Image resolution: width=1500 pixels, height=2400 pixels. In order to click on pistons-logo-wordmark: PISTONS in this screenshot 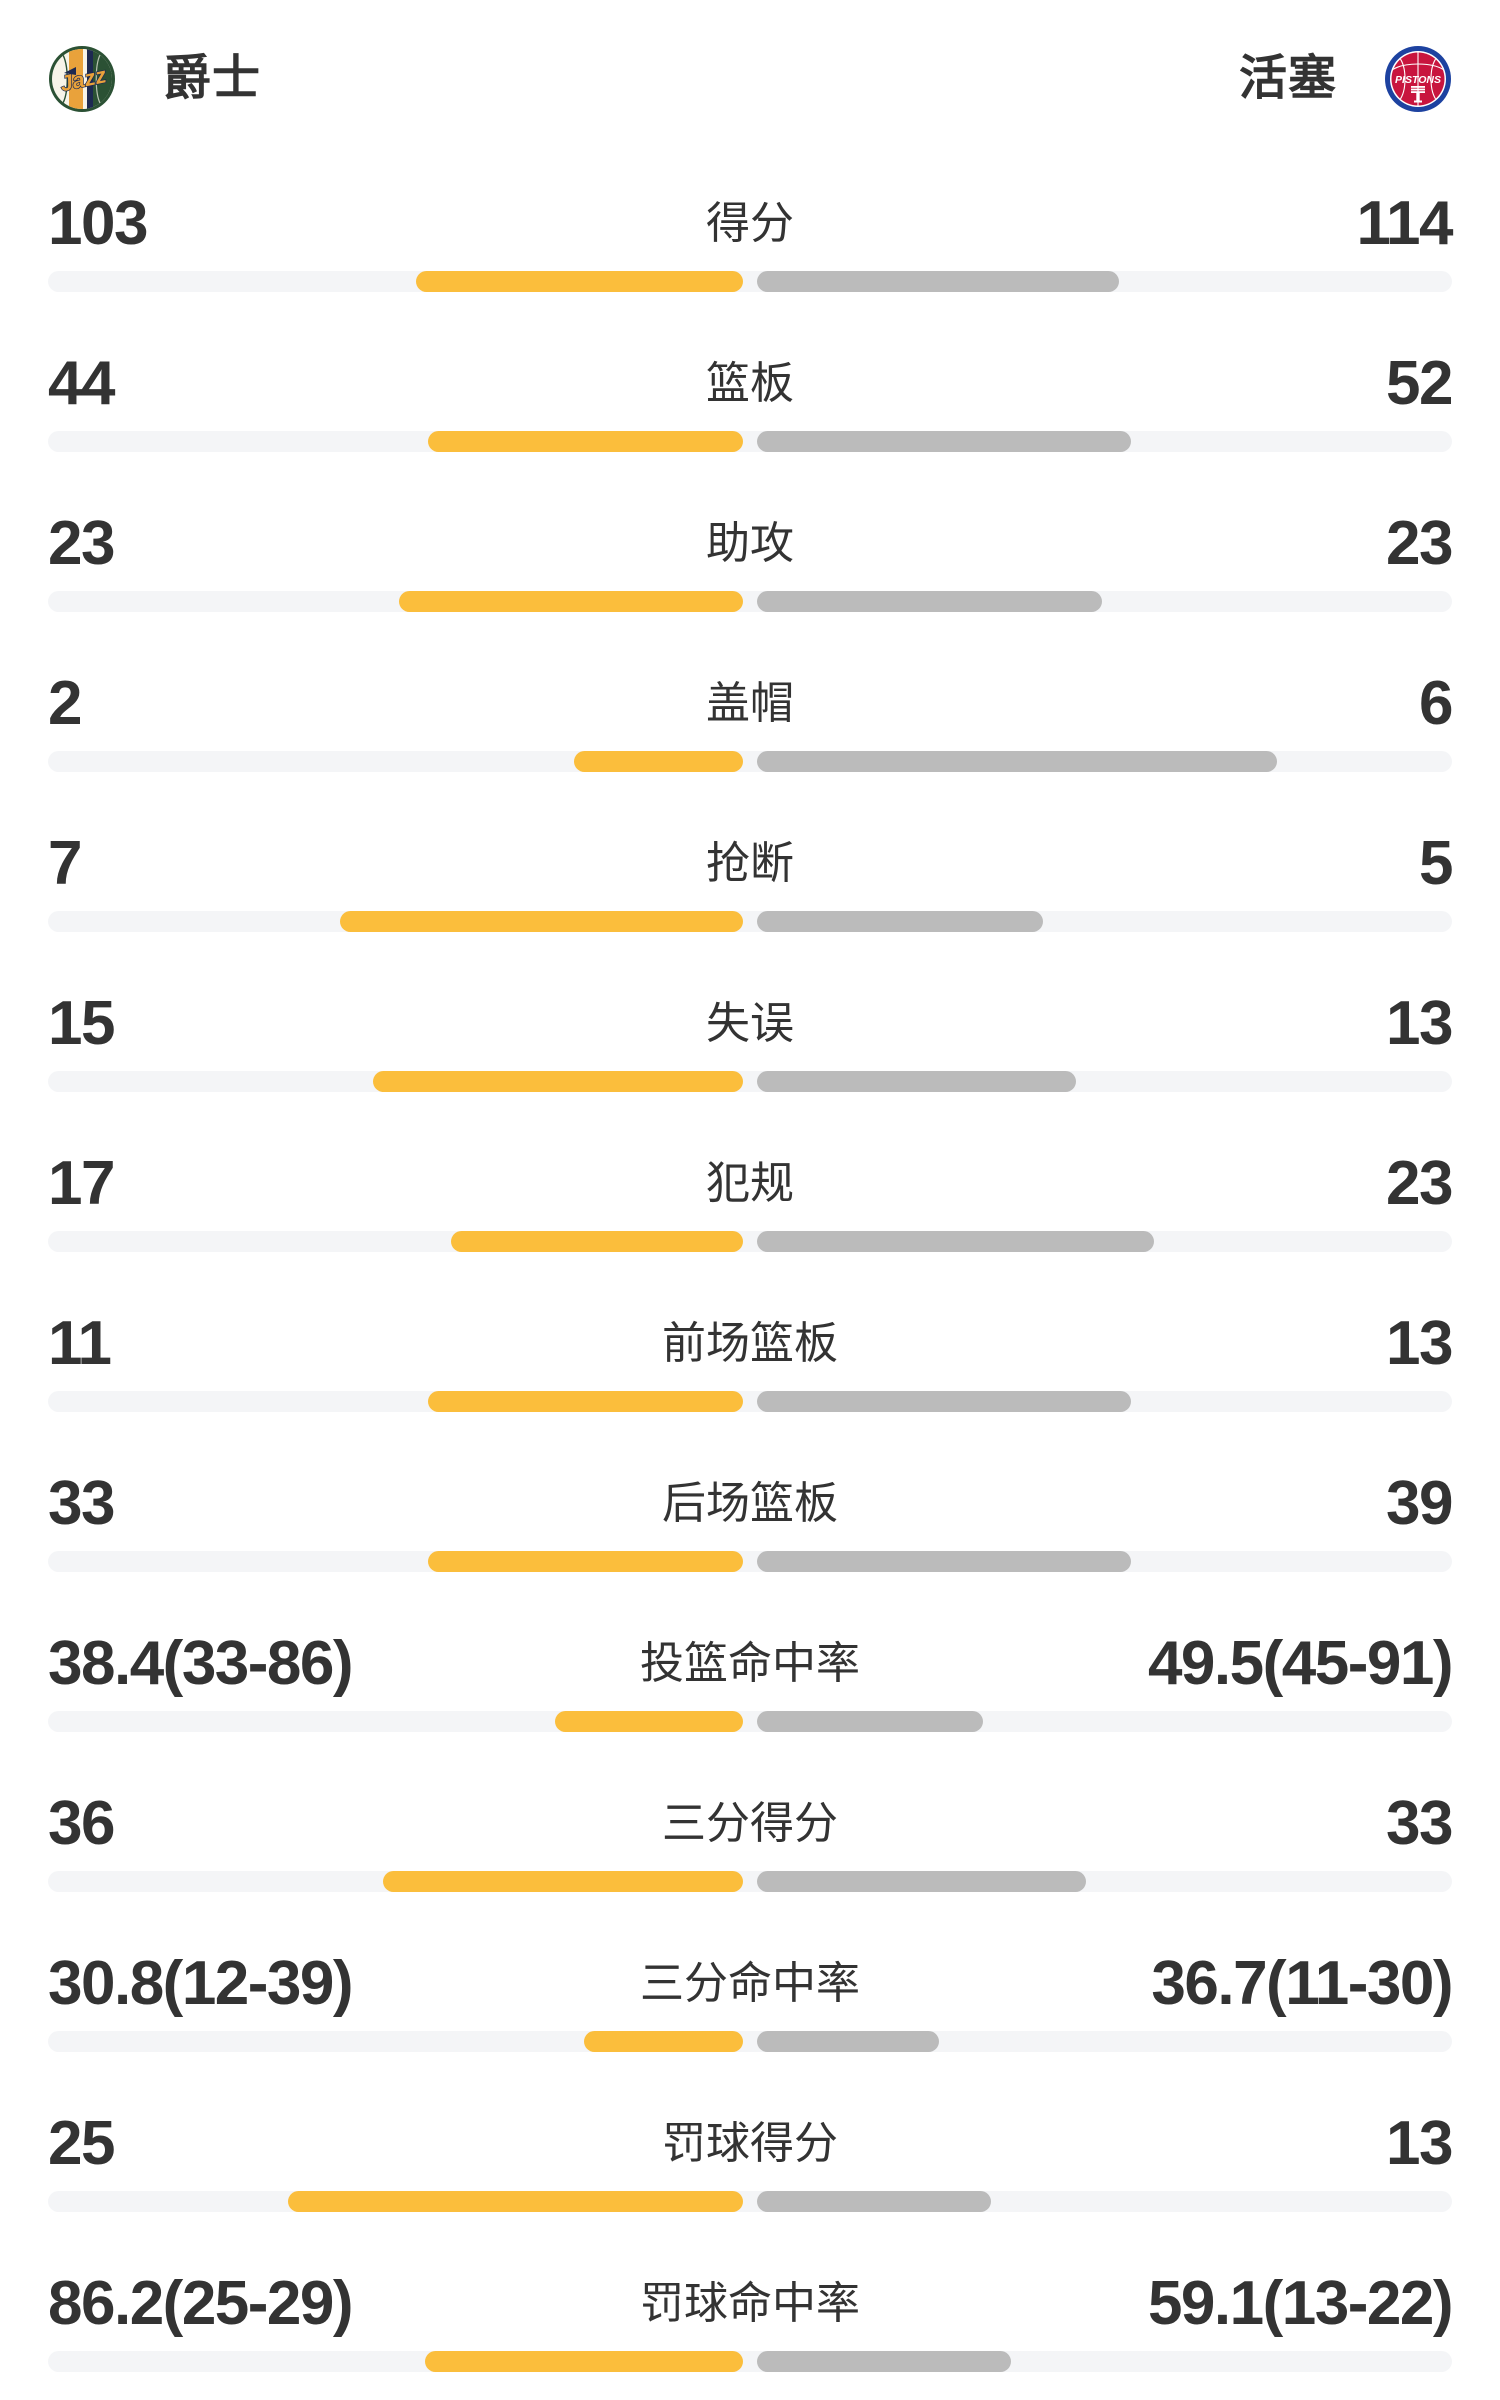, I will do `click(1418, 80)`.